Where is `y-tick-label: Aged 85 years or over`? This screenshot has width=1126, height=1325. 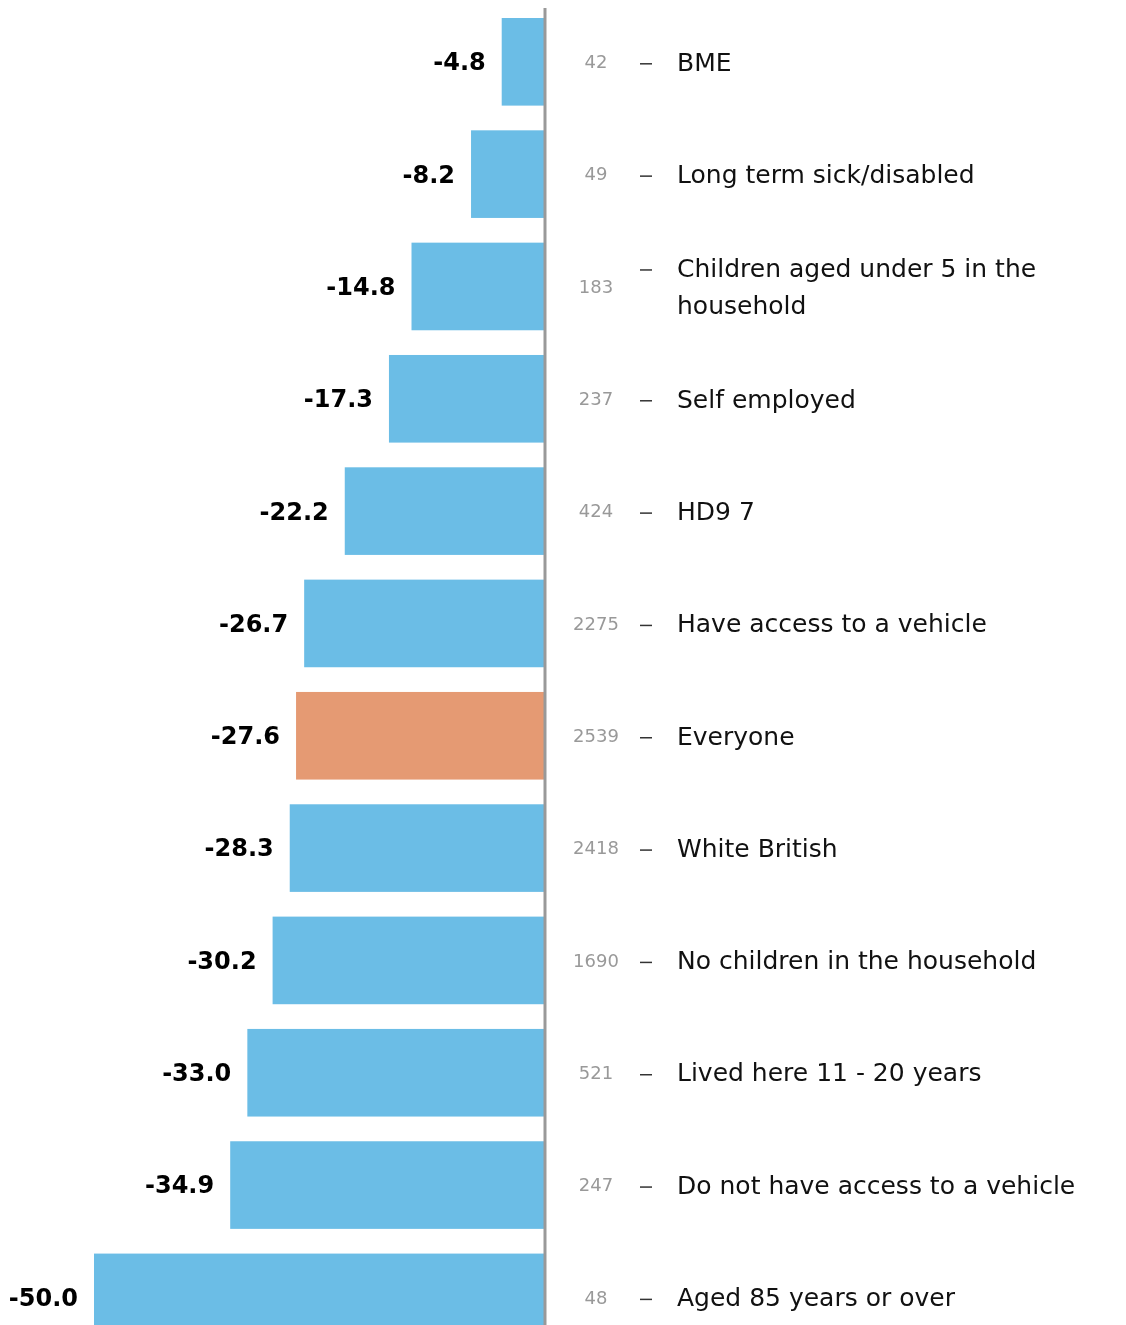 y-tick-label: Aged 85 years or over is located at coordinates (816, 1298).